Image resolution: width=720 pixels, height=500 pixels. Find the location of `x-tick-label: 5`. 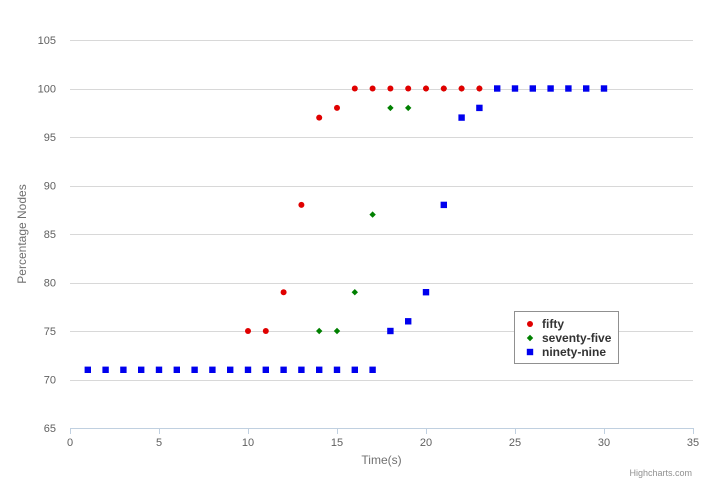

x-tick-label: 5 is located at coordinates (159, 443).